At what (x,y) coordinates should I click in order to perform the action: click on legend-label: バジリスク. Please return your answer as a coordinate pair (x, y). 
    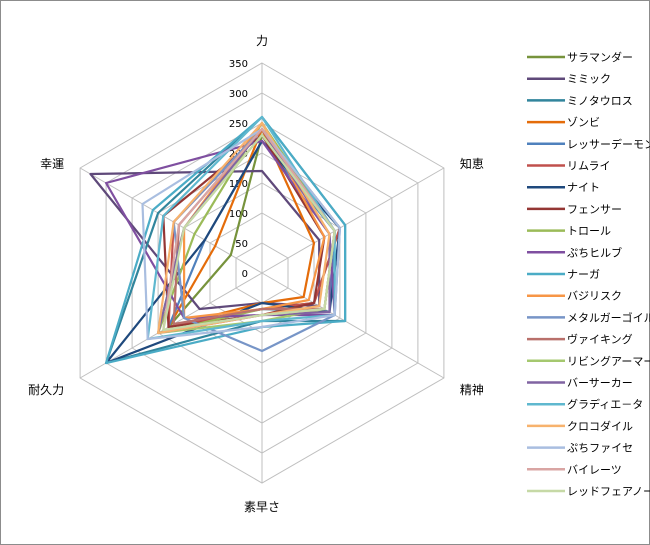
    Looking at the image, I should click on (594, 296).